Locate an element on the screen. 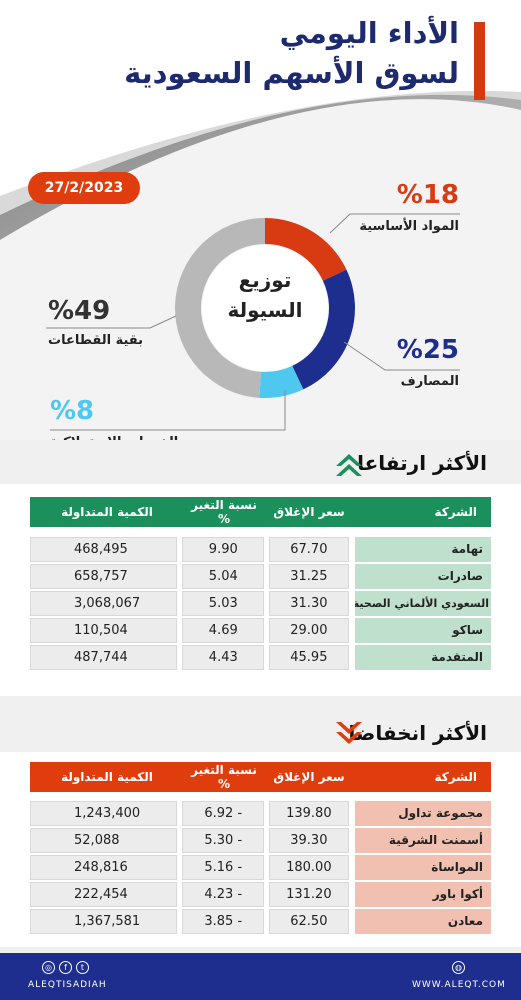  donut-slice-banks is located at coordinates (323, 329).